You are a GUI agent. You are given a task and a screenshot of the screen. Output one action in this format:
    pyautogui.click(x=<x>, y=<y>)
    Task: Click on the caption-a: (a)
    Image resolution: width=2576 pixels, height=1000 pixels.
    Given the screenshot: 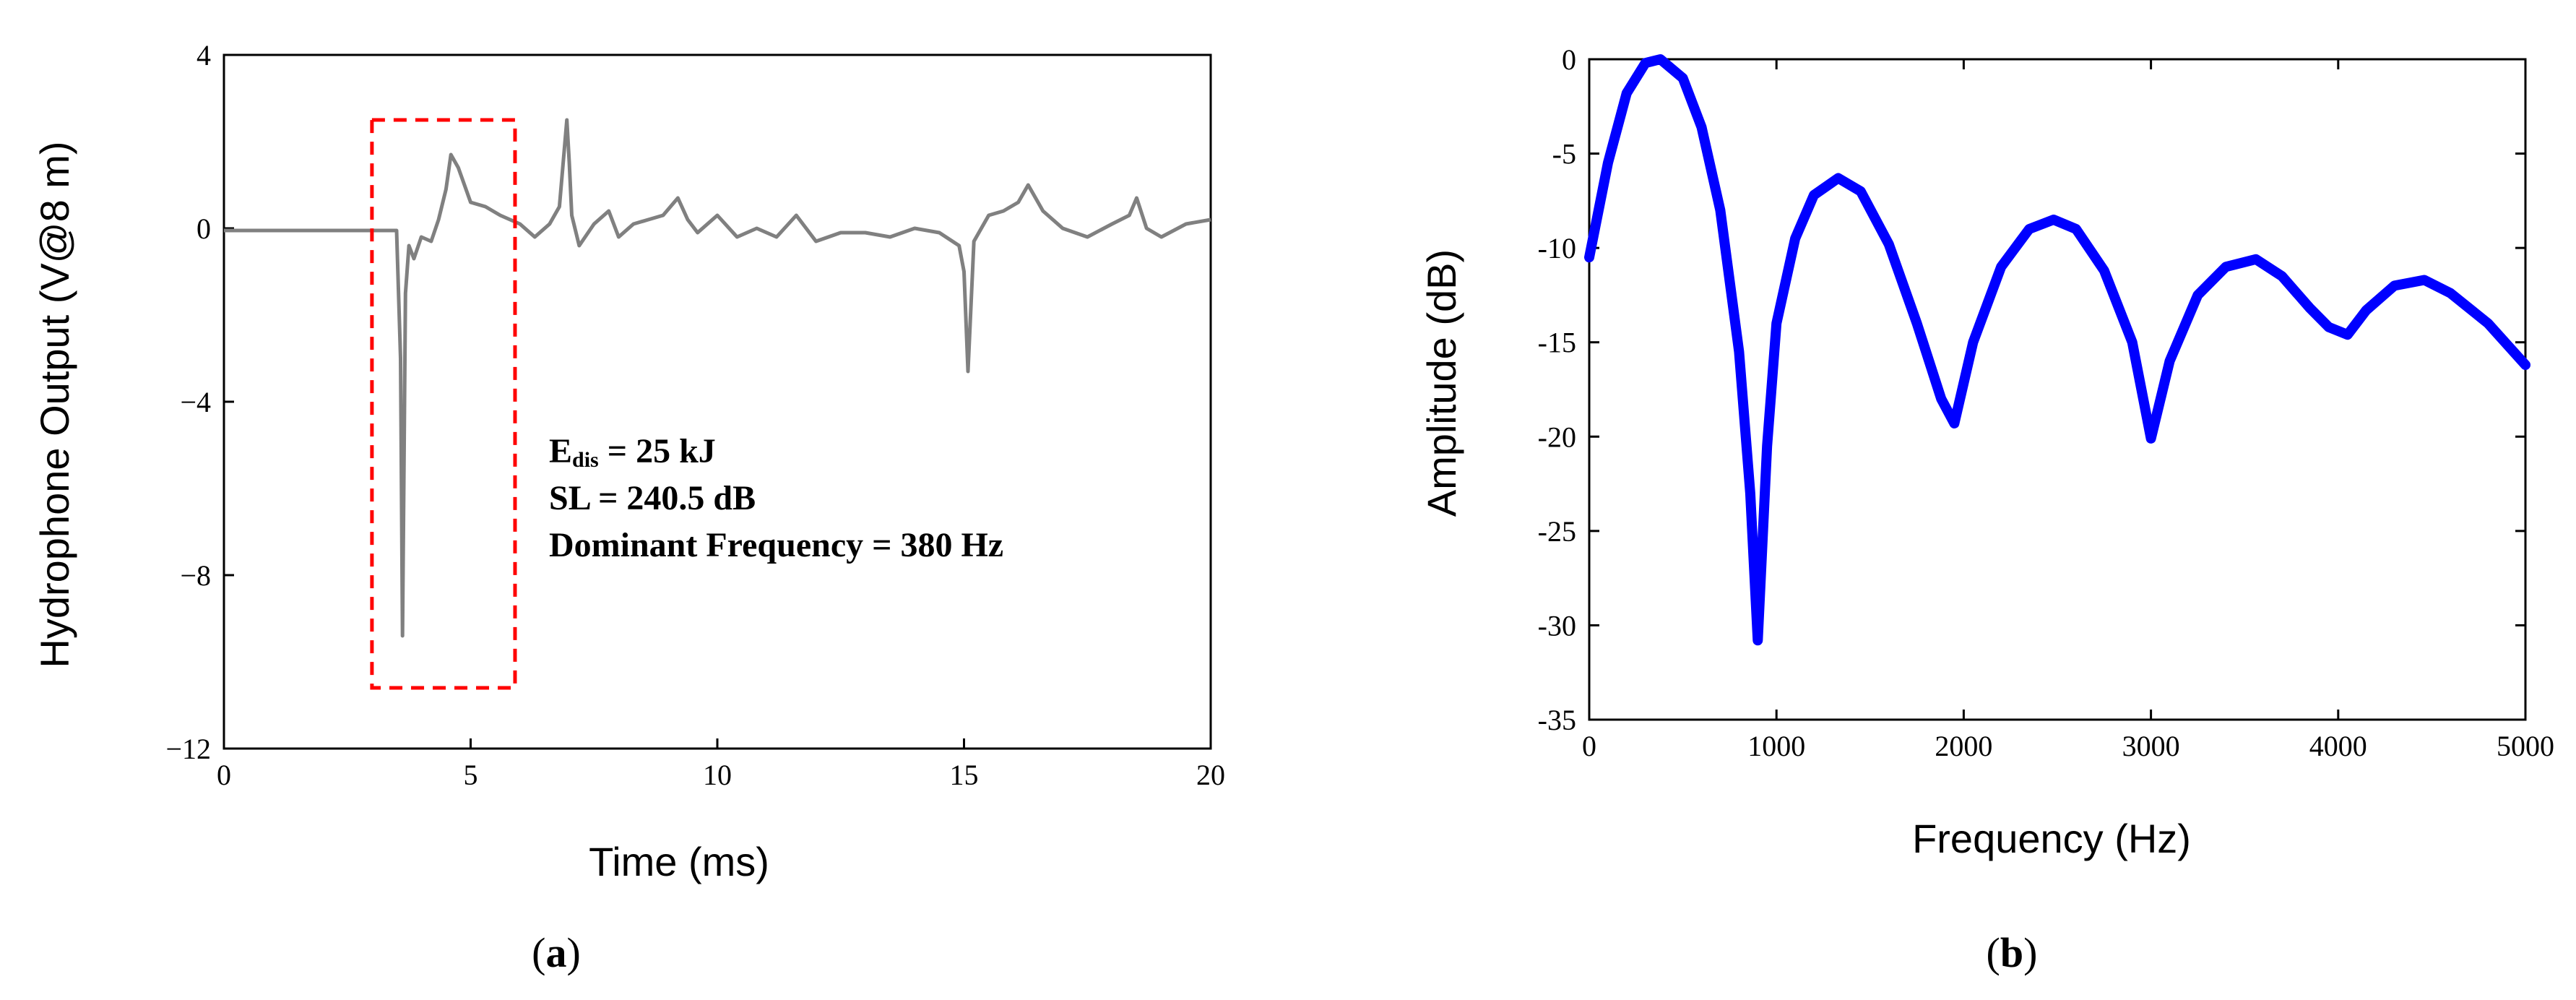 What is the action you would take?
    pyautogui.click(x=557, y=952)
    